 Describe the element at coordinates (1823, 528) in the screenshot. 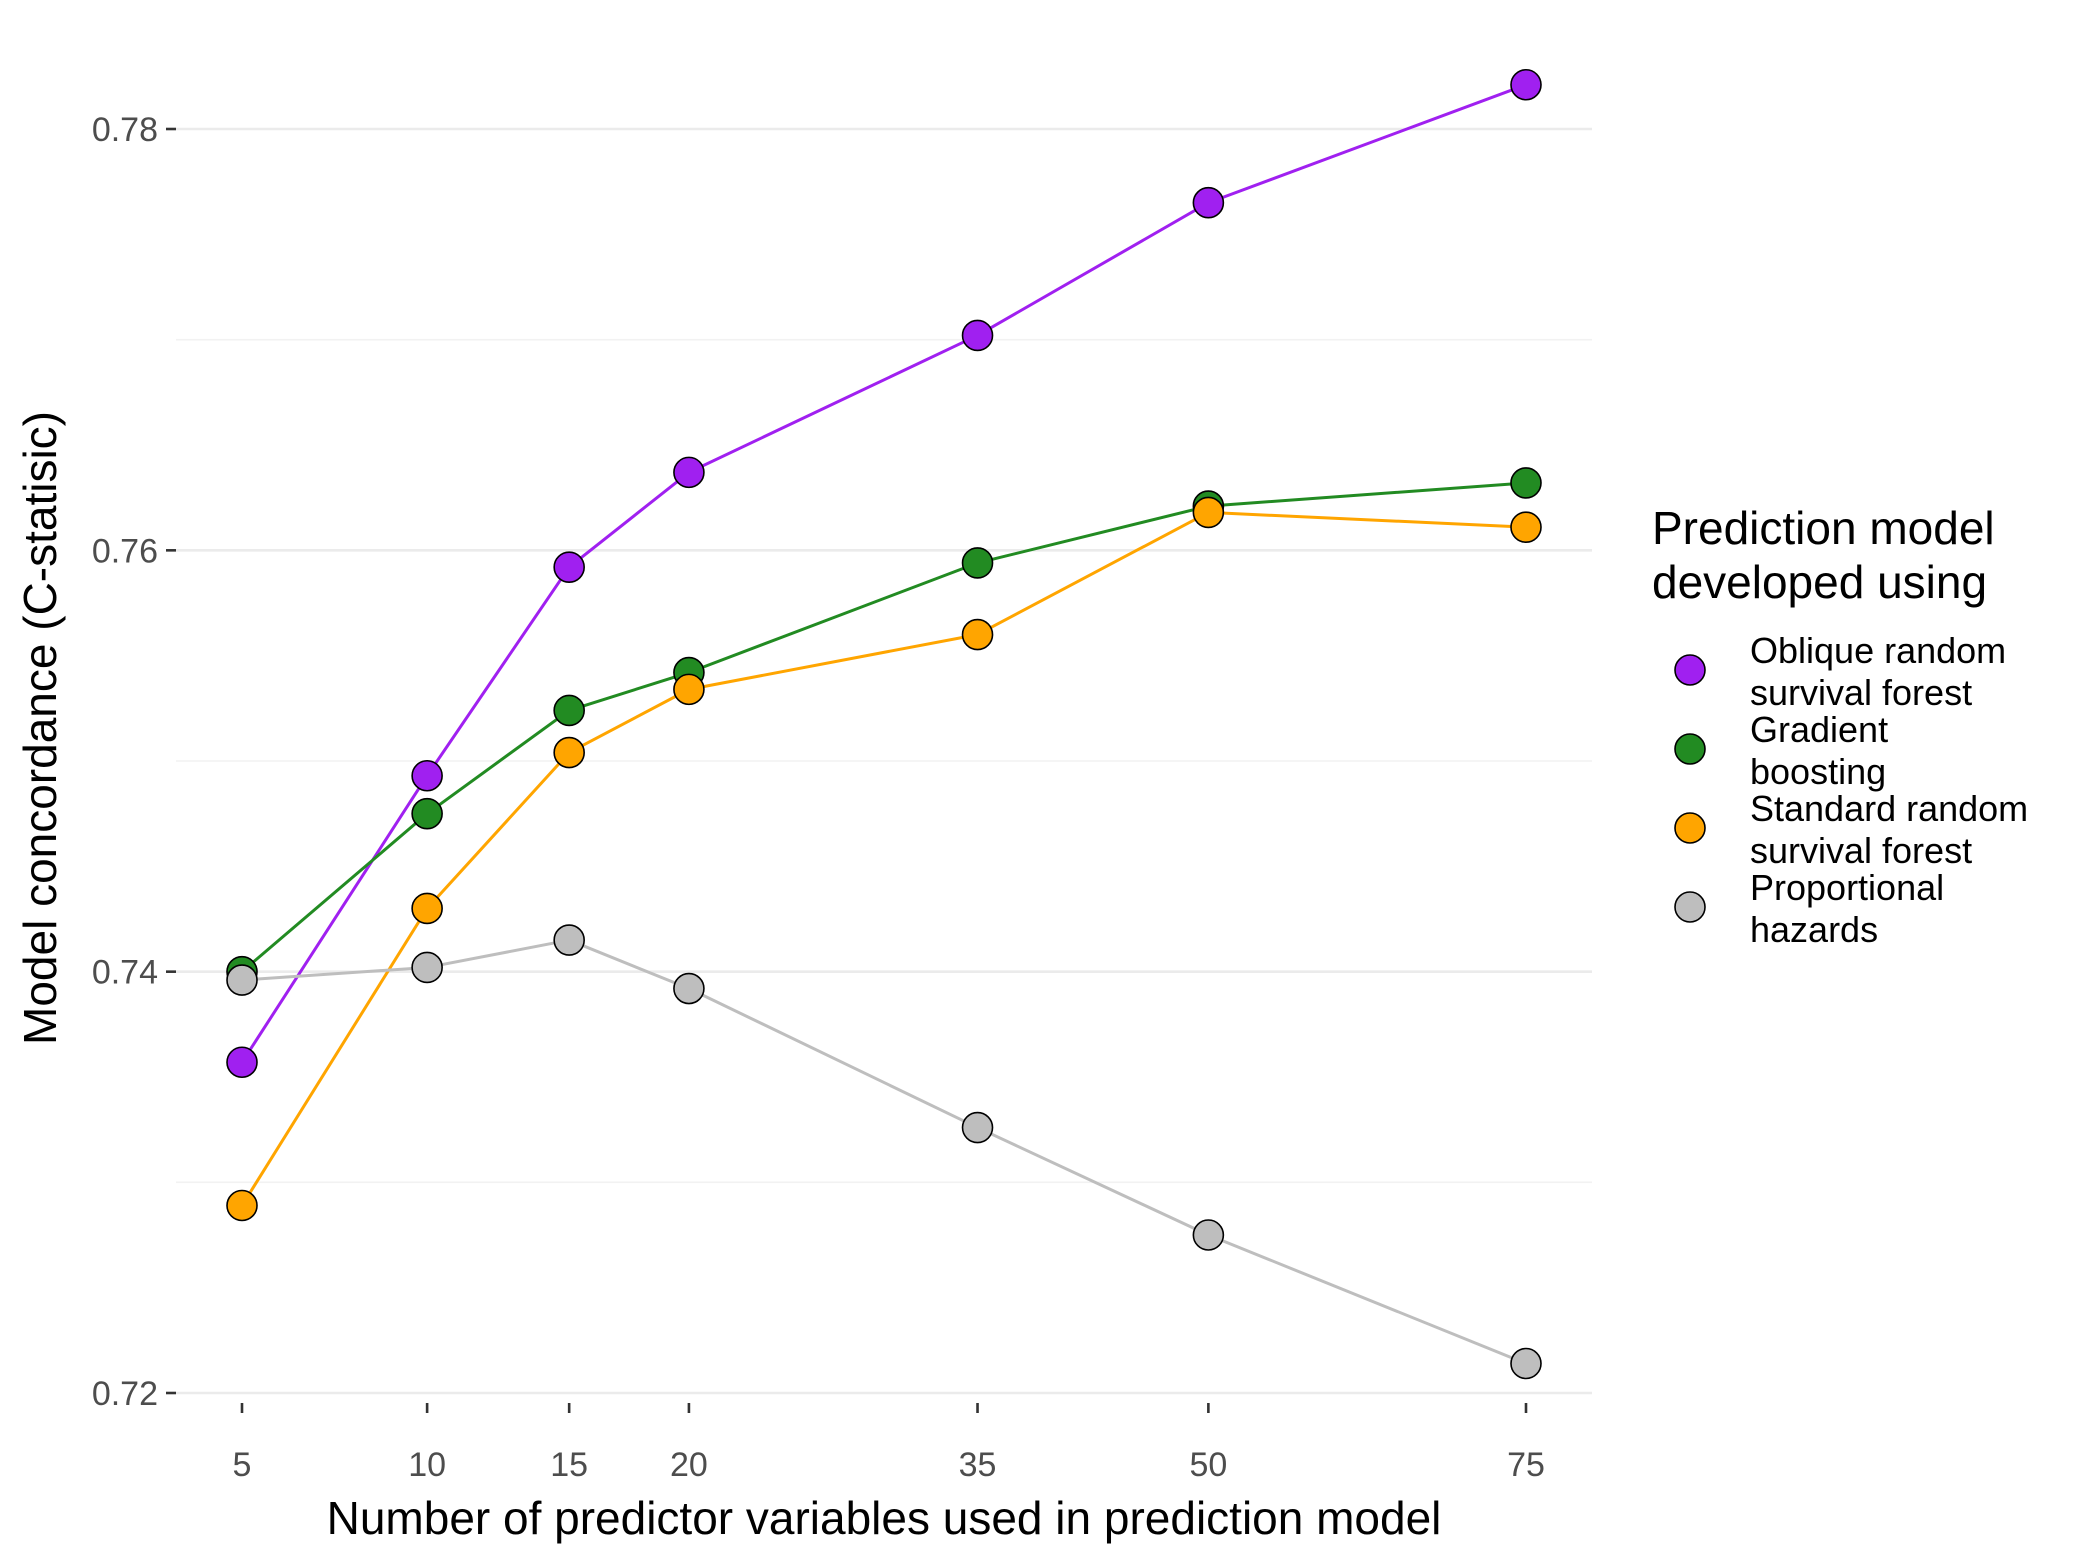

I see `legend-title-line-1: Prediction model` at that location.